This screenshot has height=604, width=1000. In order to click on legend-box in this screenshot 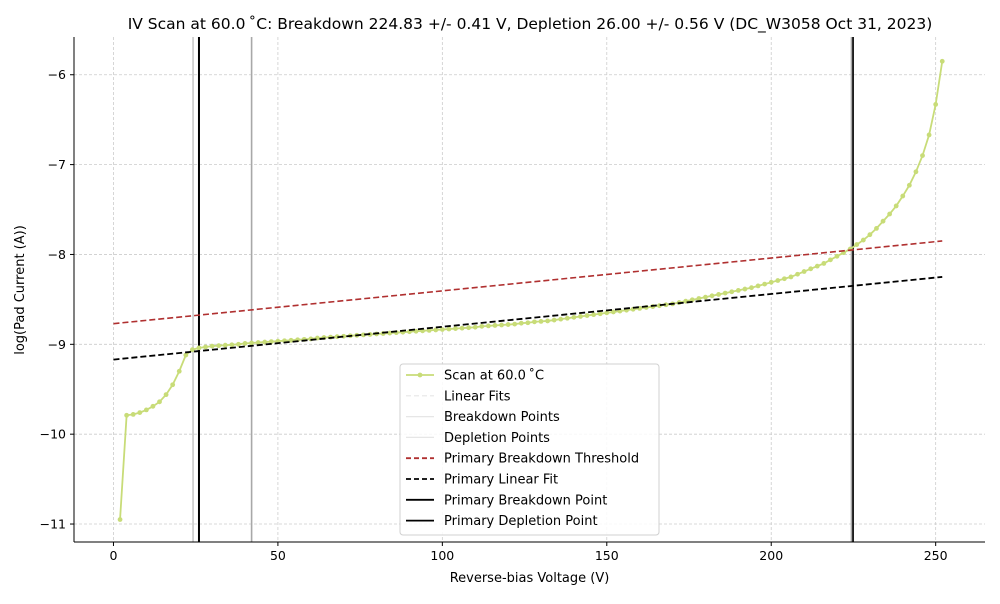, I will do `click(529, 449)`.